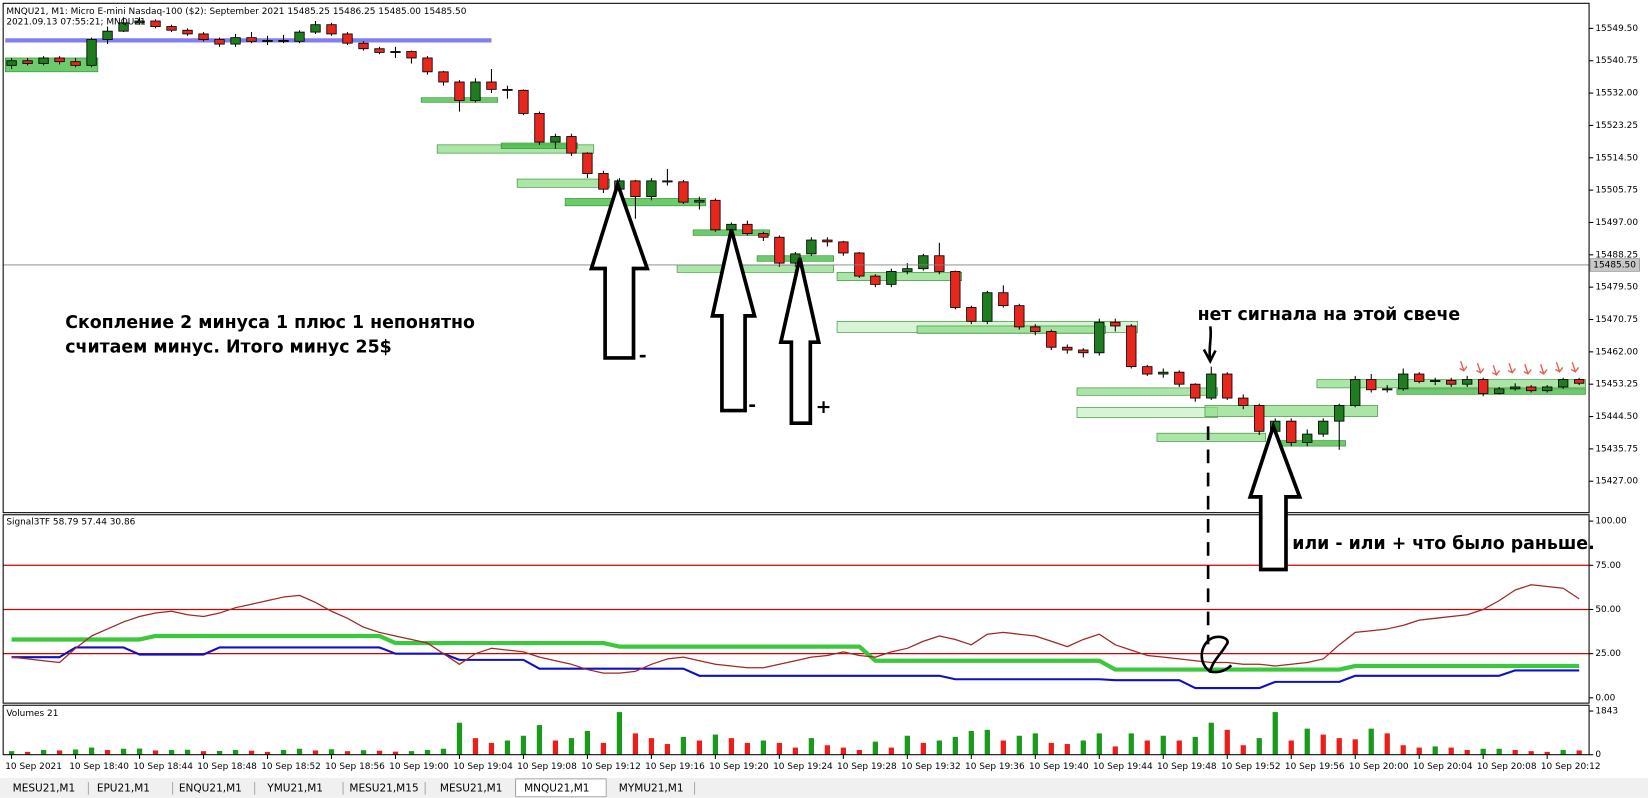  What do you see at coordinates (1608, 654) in the screenshot?
I see `y-tick-label: 25.00` at bounding box center [1608, 654].